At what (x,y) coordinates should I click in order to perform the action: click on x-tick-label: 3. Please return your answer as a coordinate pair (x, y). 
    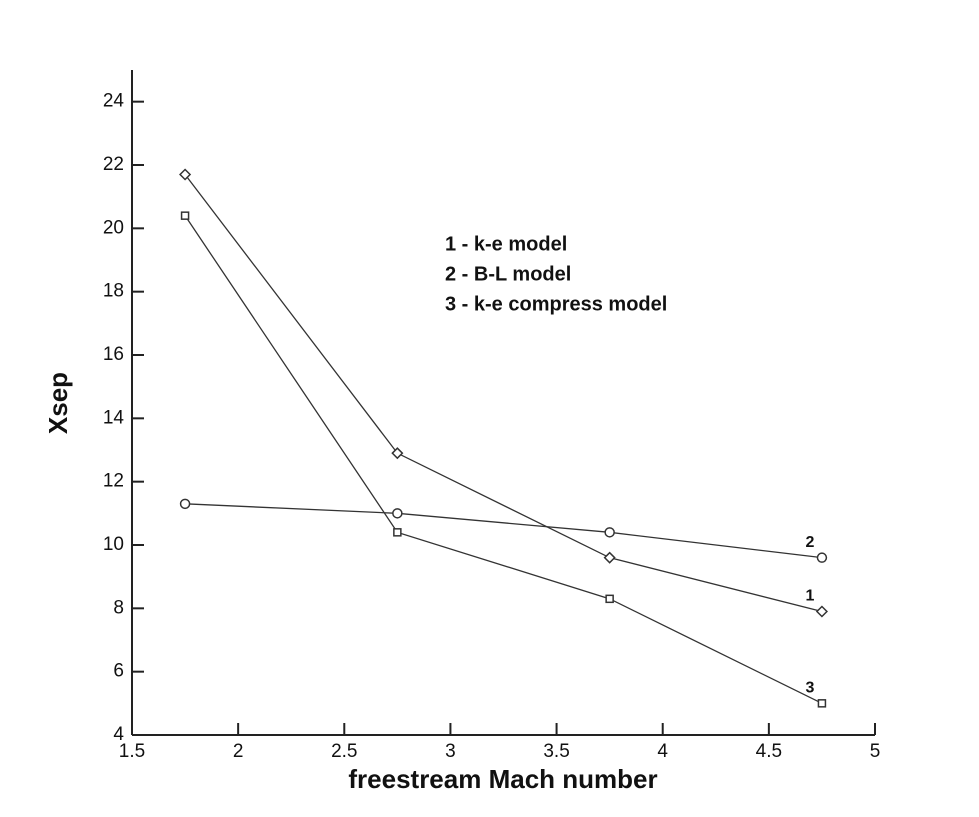
    Looking at the image, I should click on (450, 751).